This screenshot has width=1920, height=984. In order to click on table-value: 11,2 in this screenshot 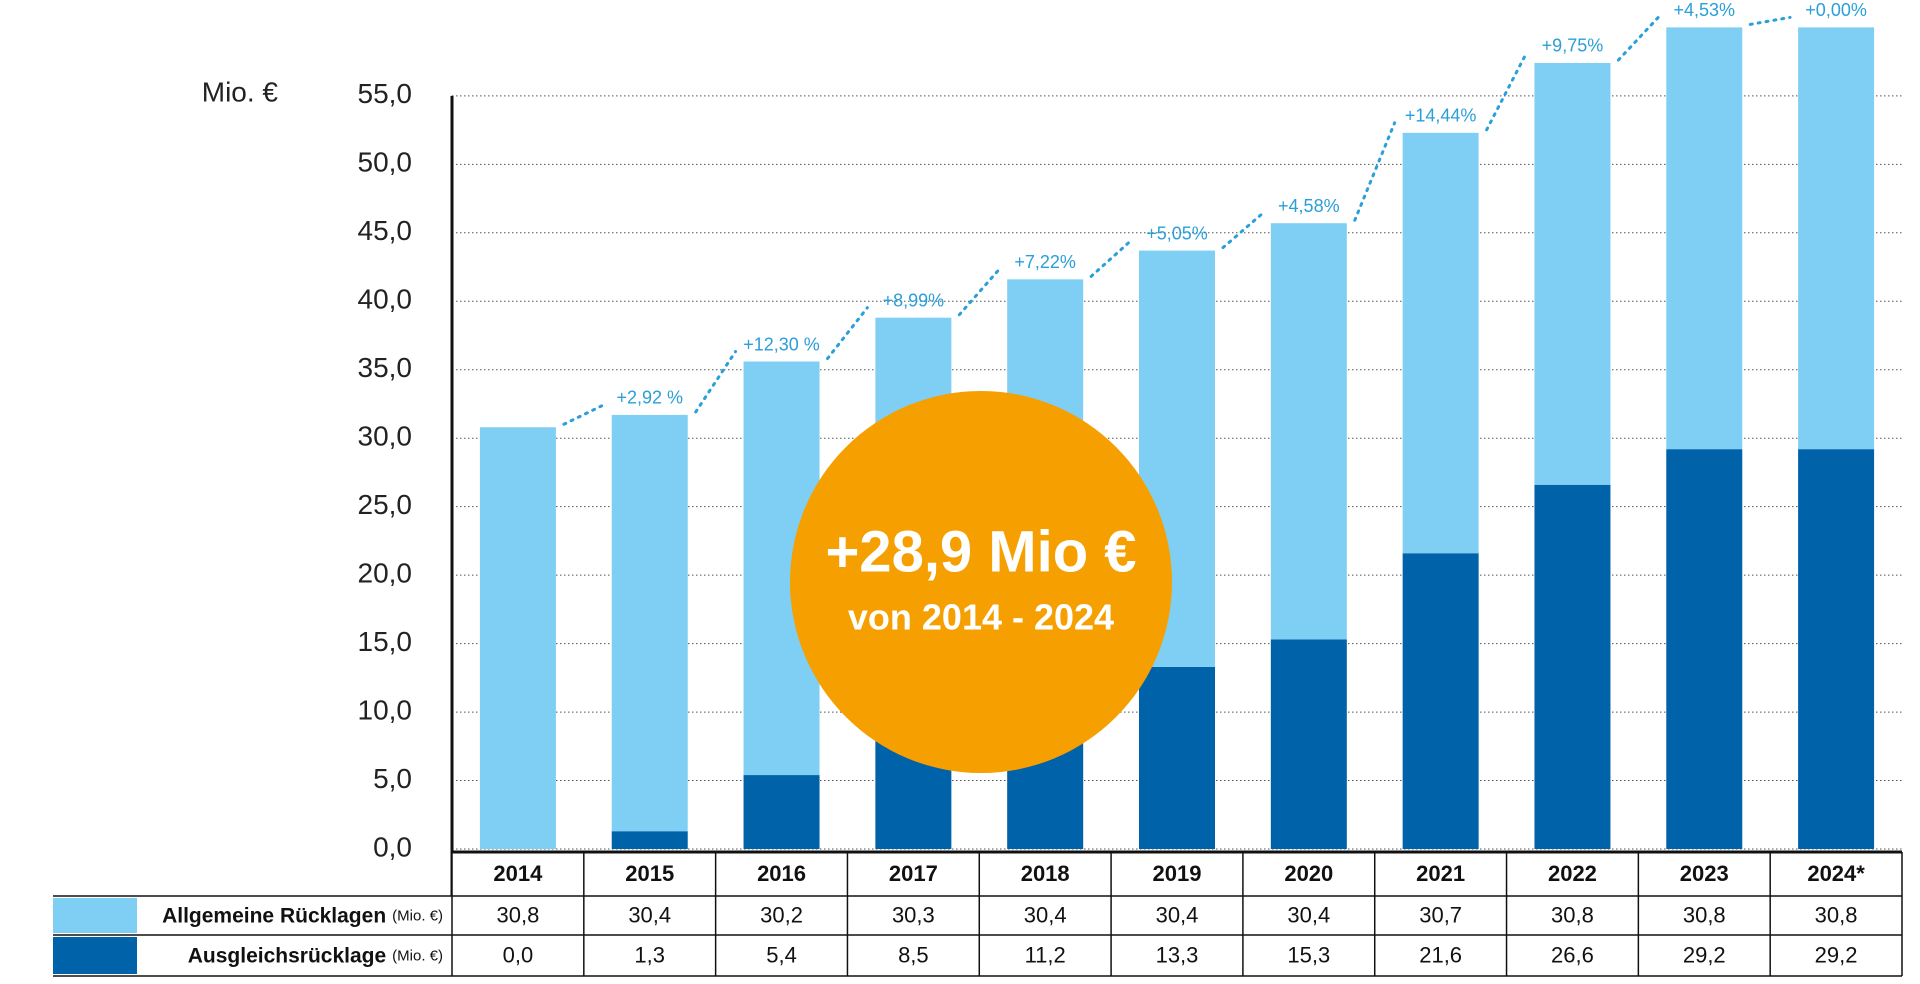, I will do `click(1045, 954)`.